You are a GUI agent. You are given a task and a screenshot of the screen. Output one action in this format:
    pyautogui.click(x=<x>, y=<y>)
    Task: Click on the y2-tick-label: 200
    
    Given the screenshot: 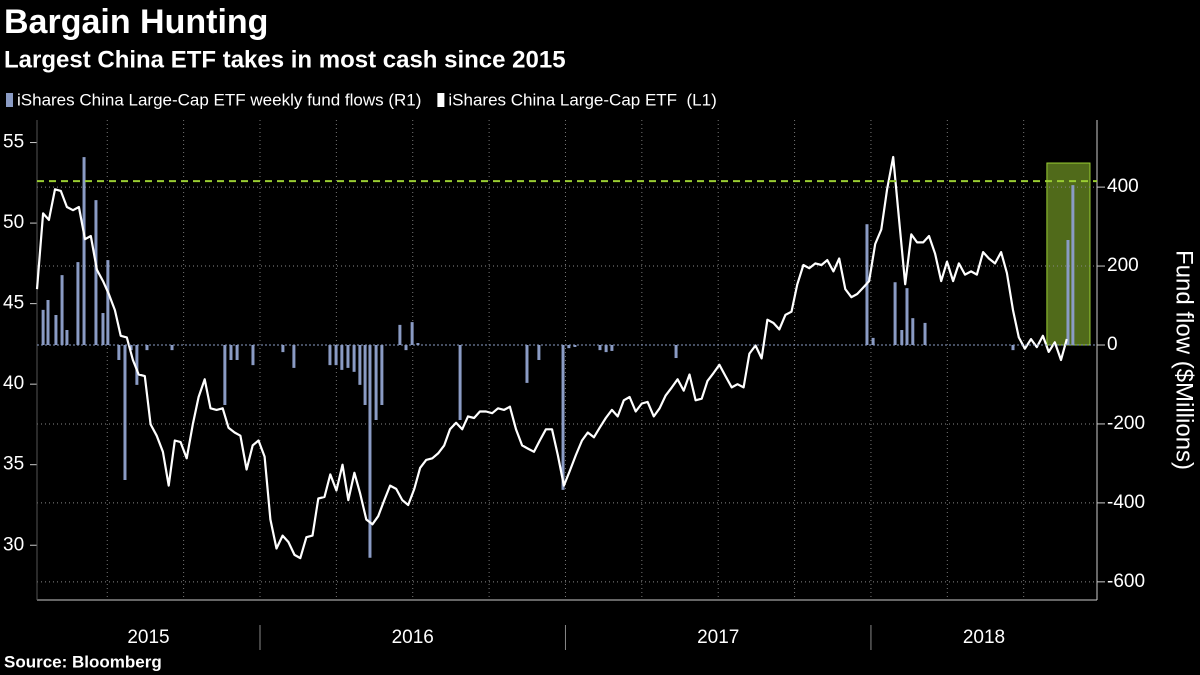 What is the action you would take?
    pyautogui.click(x=1123, y=265)
    